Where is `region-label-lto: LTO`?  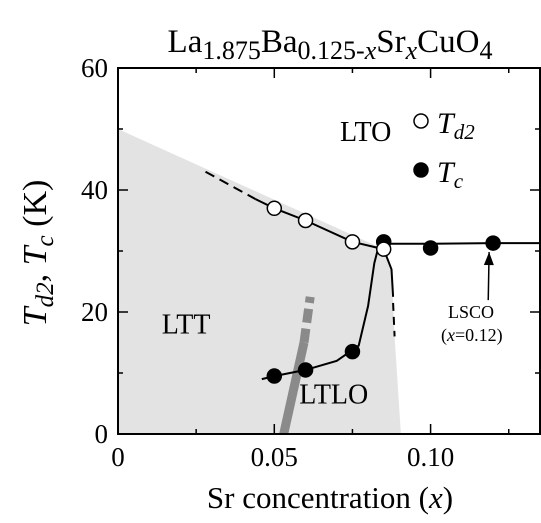 region-label-lto: LTO is located at coordinates (365, 132).